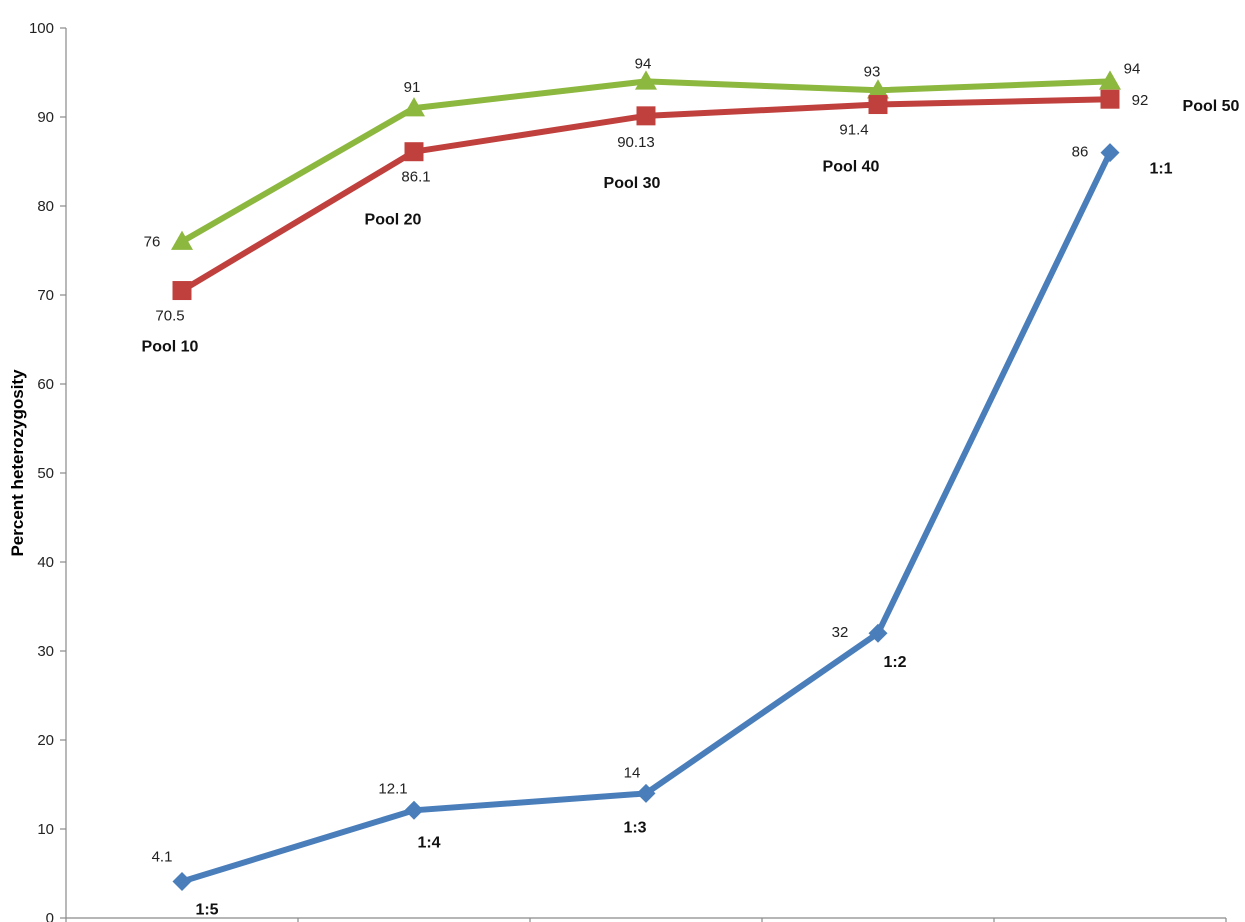  Describe the element at coordinates (45, 384) in the screenshot. I see `y-tick-label: 60` at that location.